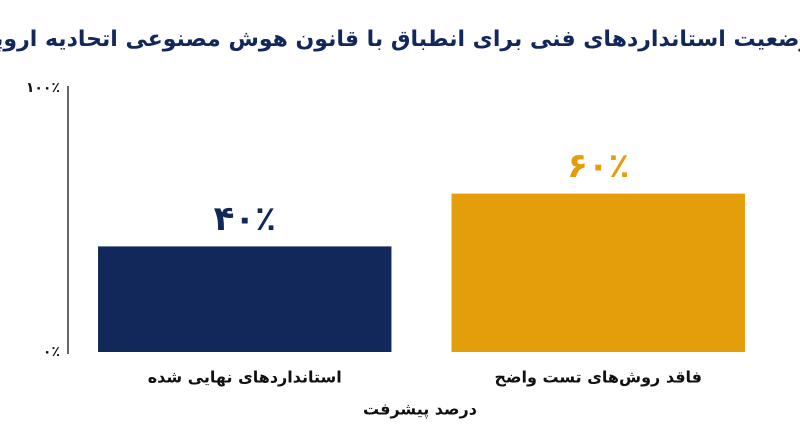  What do you see at coordinates (43, 88) in the screenshot?
I see `y-tick-label: ۱۰۰٪` at bounding box center [43, 88].